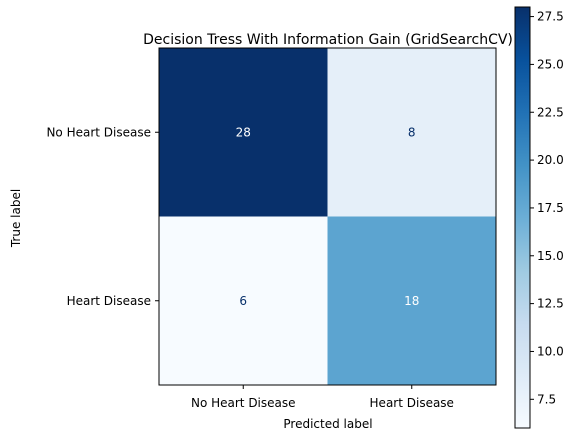  Describe the element at coordinates (550, 64) in the screenshot. I see `colorbar-tick-label: 25.0` at that location.